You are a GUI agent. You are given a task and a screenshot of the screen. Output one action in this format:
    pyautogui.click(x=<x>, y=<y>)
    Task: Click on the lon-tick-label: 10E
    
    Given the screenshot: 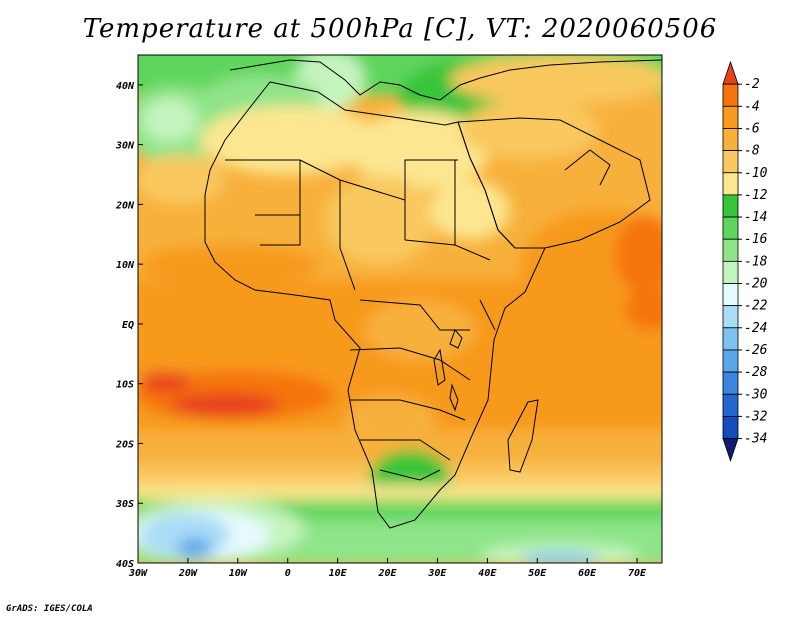 What is the action you would take?
    pyautogui.click(x=338, y=573)
    